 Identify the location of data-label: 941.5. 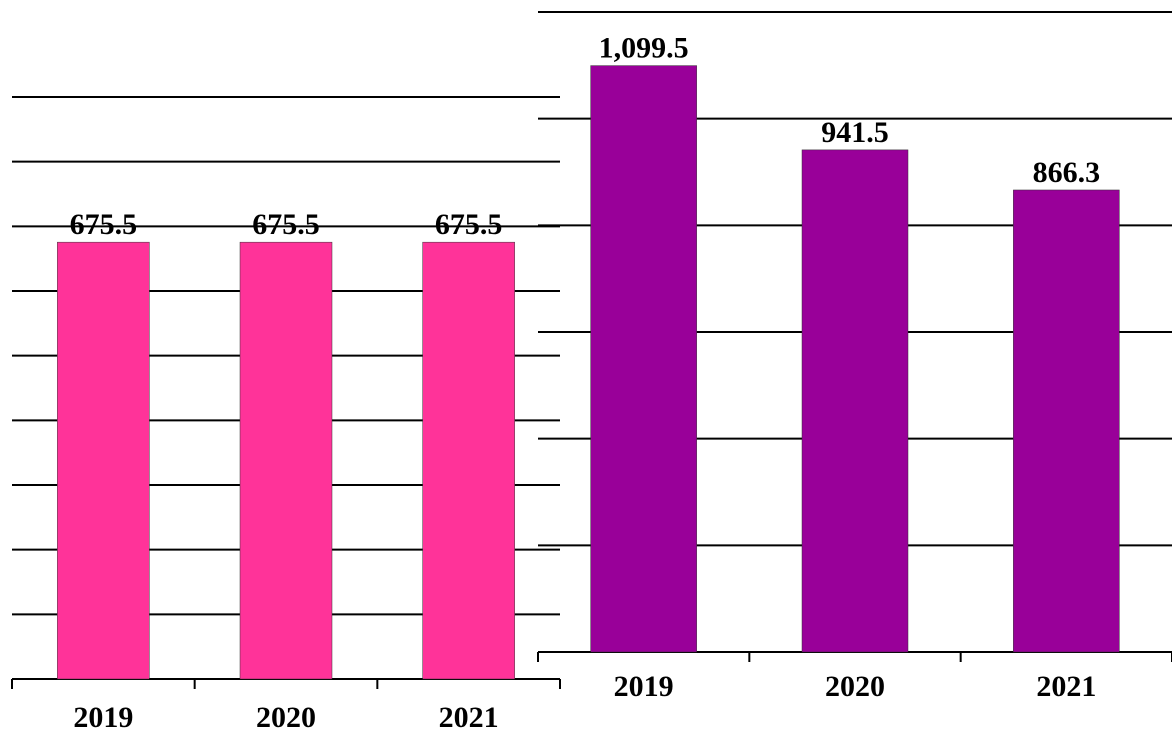
(855, 132).